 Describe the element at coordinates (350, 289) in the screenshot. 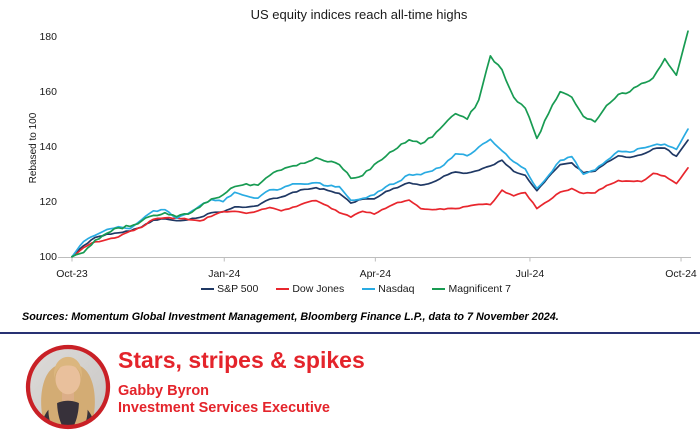

I see `chart-legend: S&P 500 Dow Jones Nasdaq Magnificent 7` at that location.